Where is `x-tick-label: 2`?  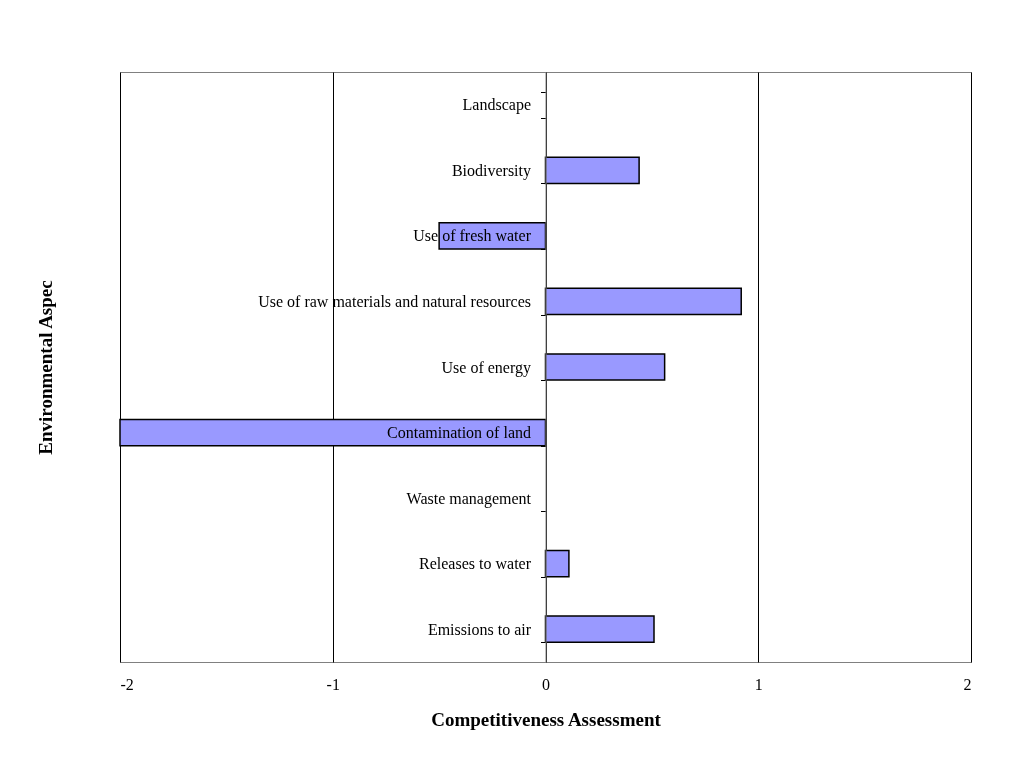 x-tick-label: 2 is located at coordinates (967, 684).